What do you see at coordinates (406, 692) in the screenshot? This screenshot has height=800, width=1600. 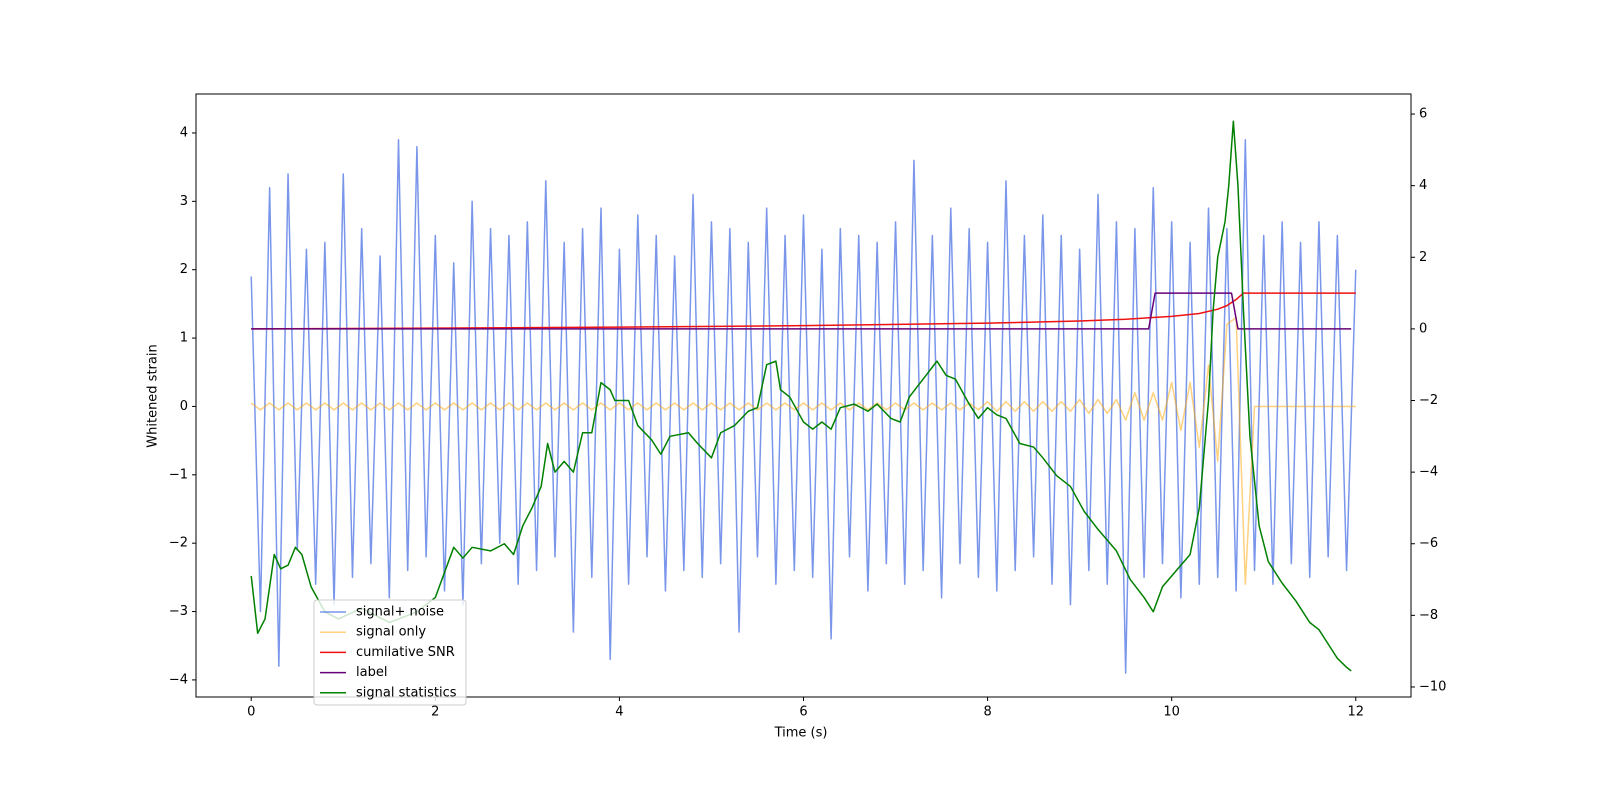 I see `legend-label: signal statistics` at bounding box center [406, 692].